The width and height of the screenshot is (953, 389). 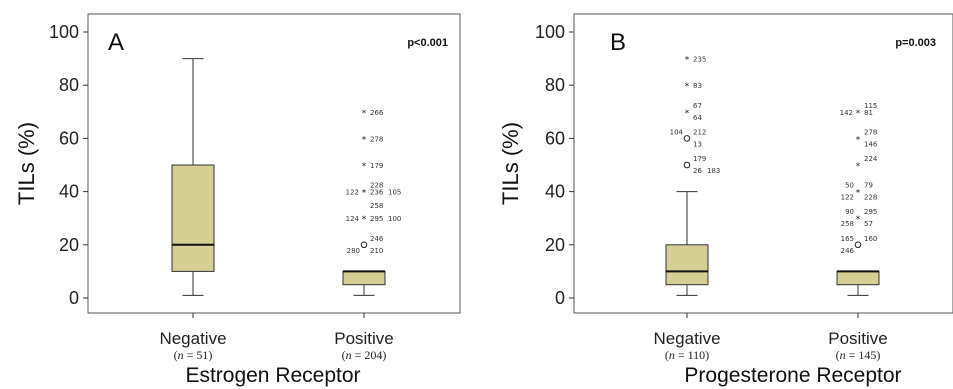 I want to click on panel-letter: A, so click(x=116, y=42).